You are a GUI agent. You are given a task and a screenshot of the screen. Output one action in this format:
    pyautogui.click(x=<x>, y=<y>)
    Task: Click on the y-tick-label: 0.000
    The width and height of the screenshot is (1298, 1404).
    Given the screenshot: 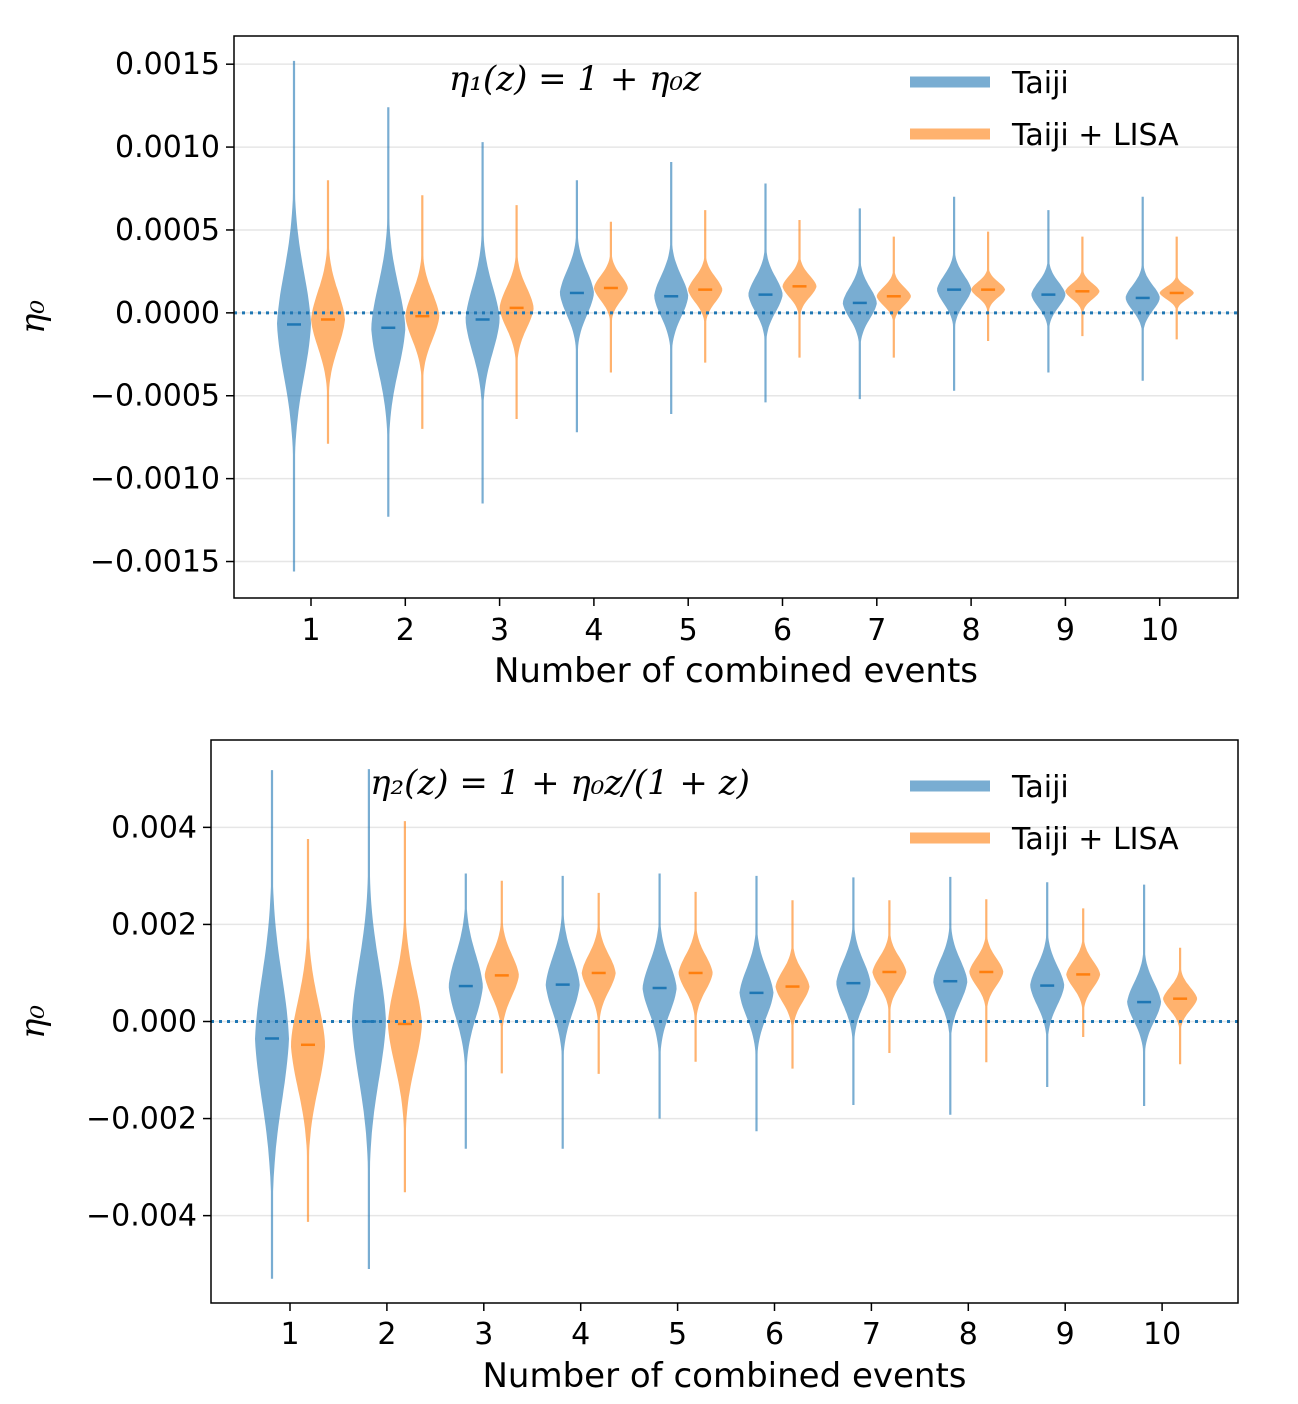 What is the action you would take?
    pyautogui.click(x=154, y=1022)
    